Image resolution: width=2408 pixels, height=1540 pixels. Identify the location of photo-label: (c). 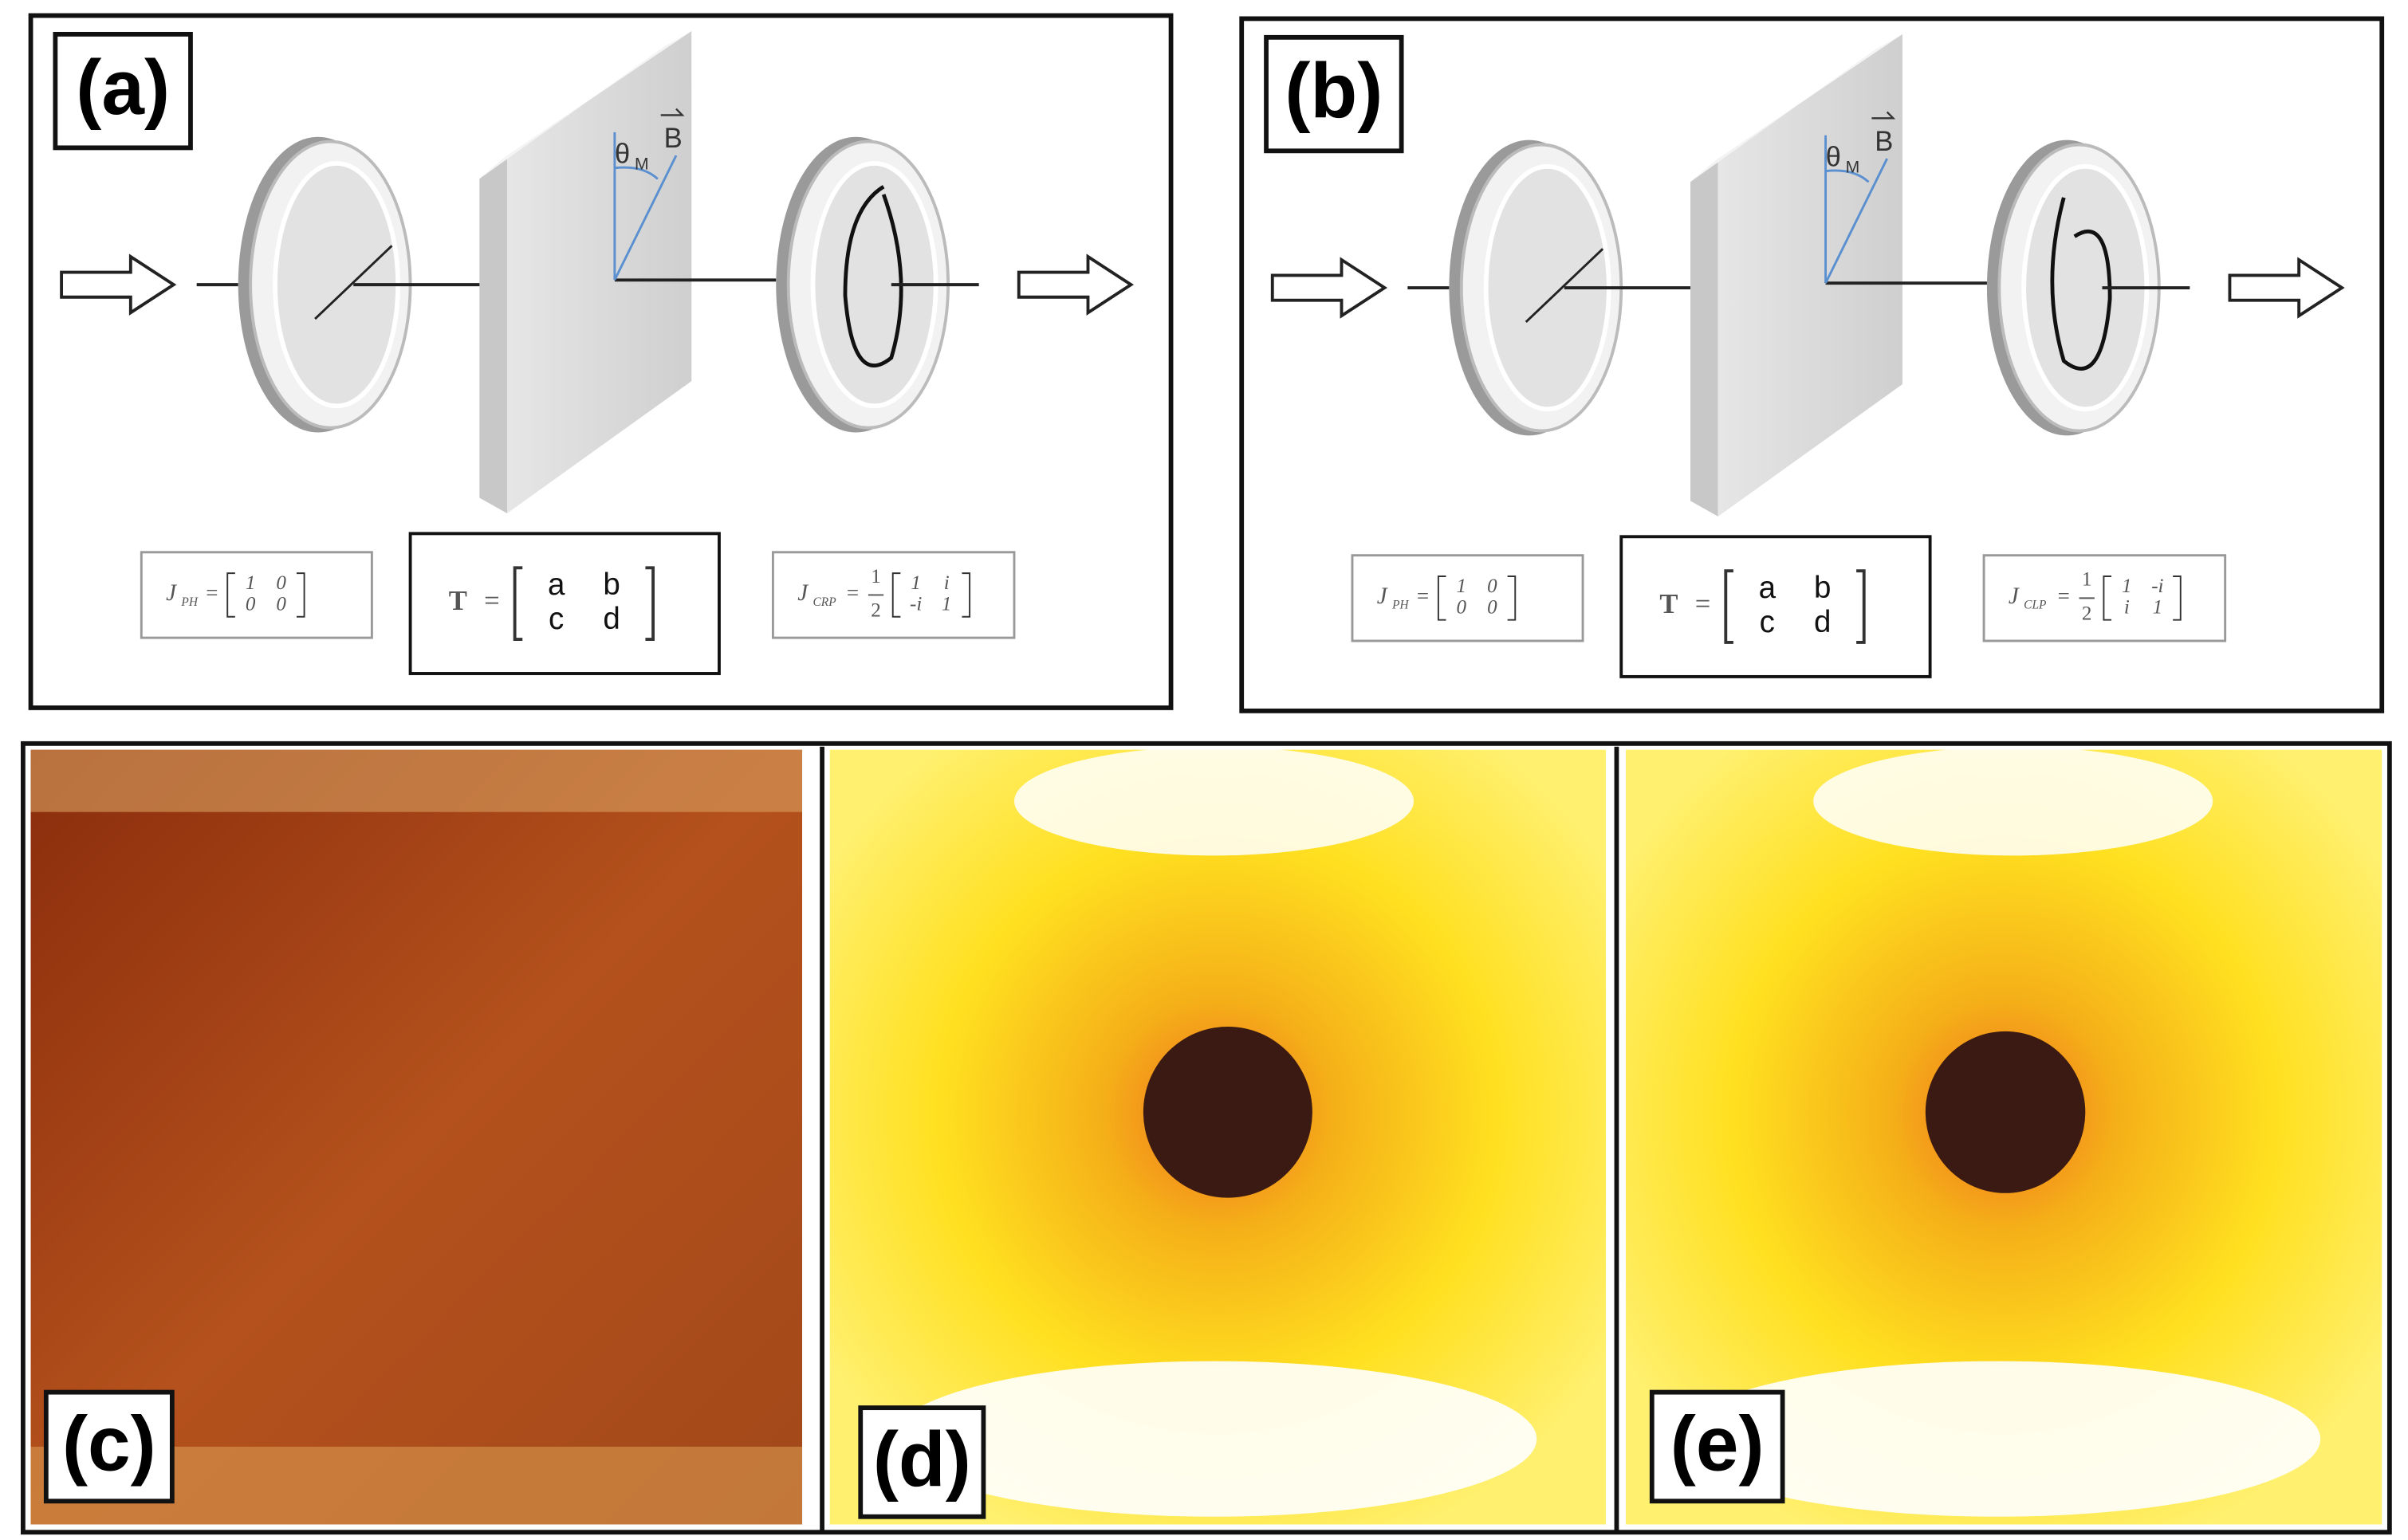
(109, 1443).